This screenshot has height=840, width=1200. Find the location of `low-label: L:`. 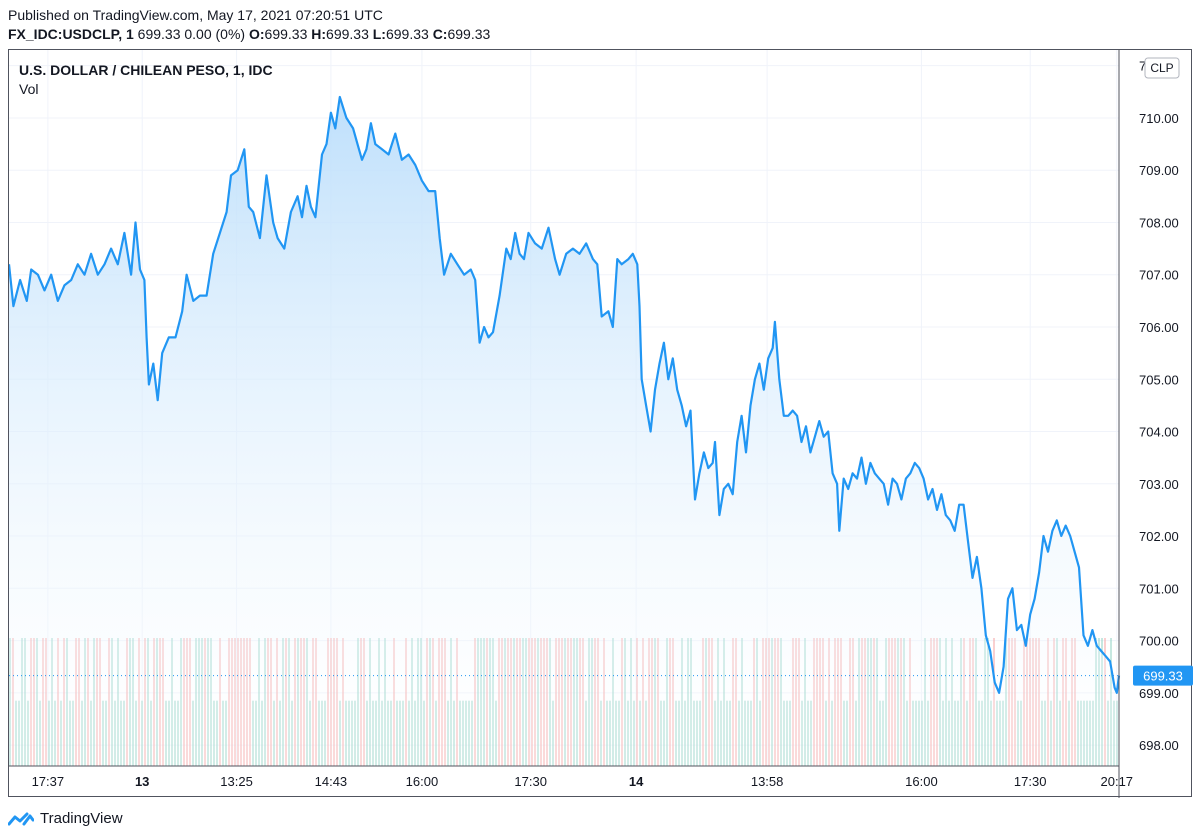

low-label: L: is located at coordinates (379, 34).